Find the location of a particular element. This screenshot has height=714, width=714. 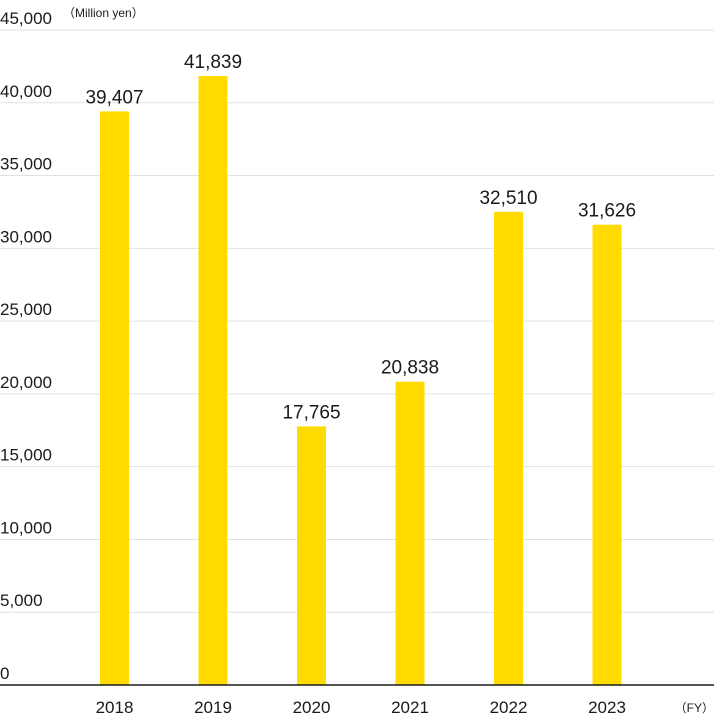

x-axis-unit: （FY） is located at coordinates (694, 707).